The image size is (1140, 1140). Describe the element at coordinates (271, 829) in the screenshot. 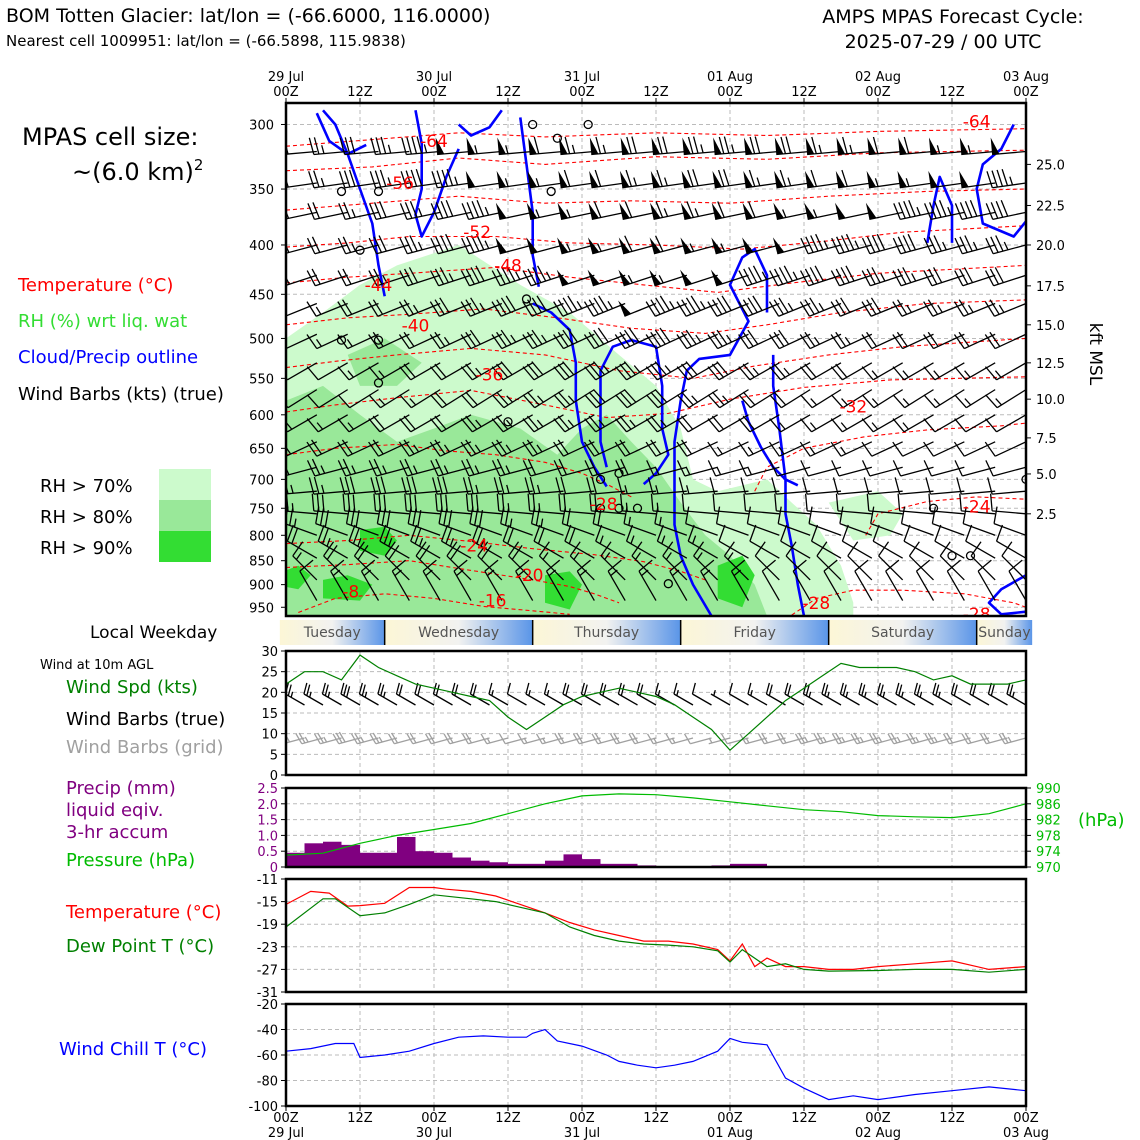

I see `precip-yaxis: 00.51.01.52.02.5` at that location.